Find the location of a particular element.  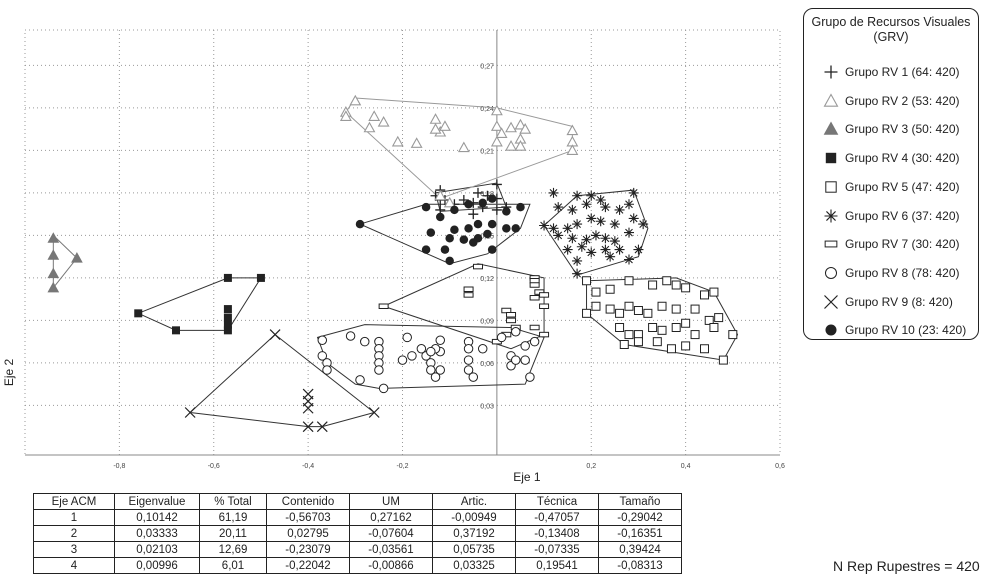

table-cell: 20,11 is located at coordinates (233, 533).